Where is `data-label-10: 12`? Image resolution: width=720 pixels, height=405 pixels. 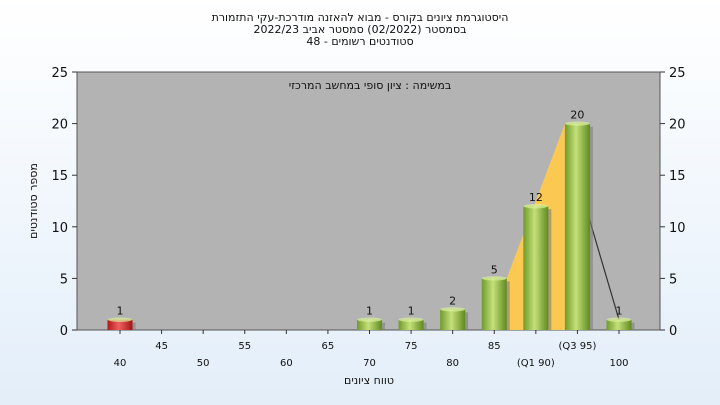
data-label-10: 12 is located at coordinates (536, 197).